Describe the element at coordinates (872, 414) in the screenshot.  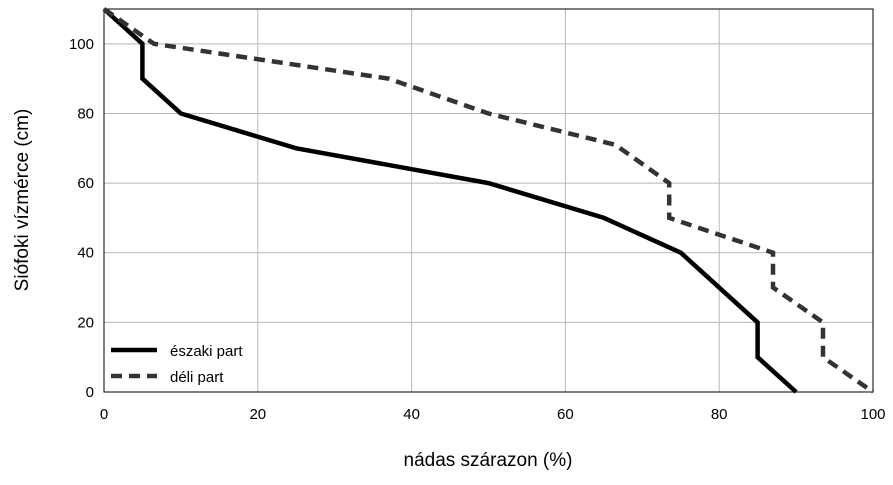
I see `x-tick-label: 100` at that location.